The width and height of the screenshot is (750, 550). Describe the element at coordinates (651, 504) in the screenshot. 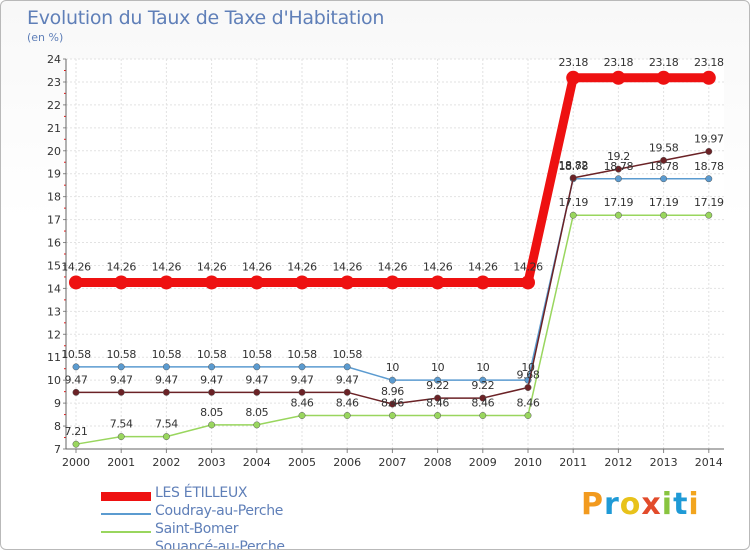

I see `logo-letter: x` at that location.